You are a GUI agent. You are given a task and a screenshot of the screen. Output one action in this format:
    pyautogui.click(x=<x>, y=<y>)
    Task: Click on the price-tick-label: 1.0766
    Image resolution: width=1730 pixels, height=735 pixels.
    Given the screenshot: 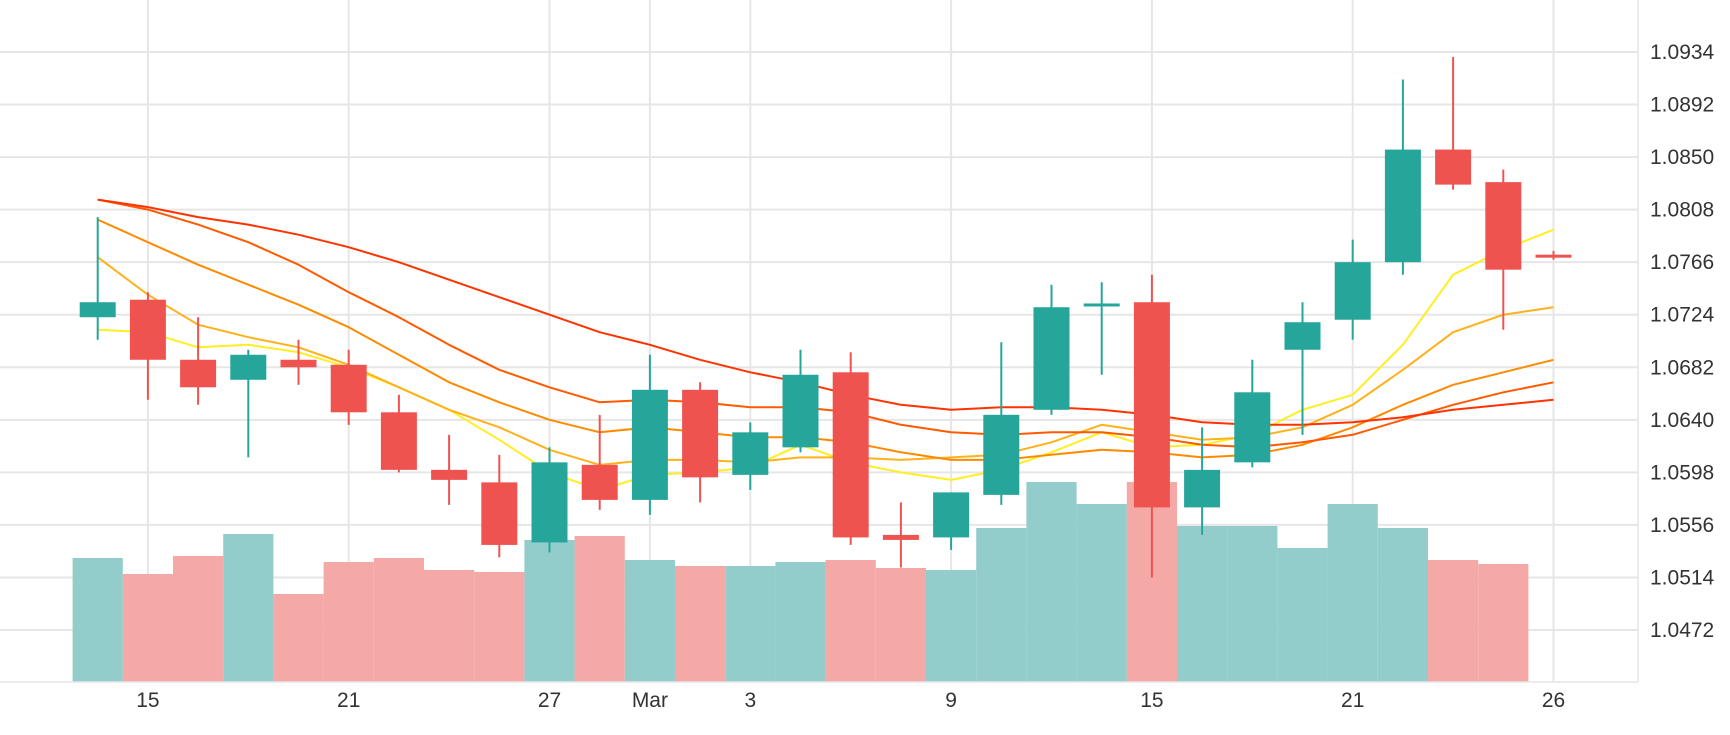 What is the action you would take?
    pyautogui.click(x=1682, y=262)
    